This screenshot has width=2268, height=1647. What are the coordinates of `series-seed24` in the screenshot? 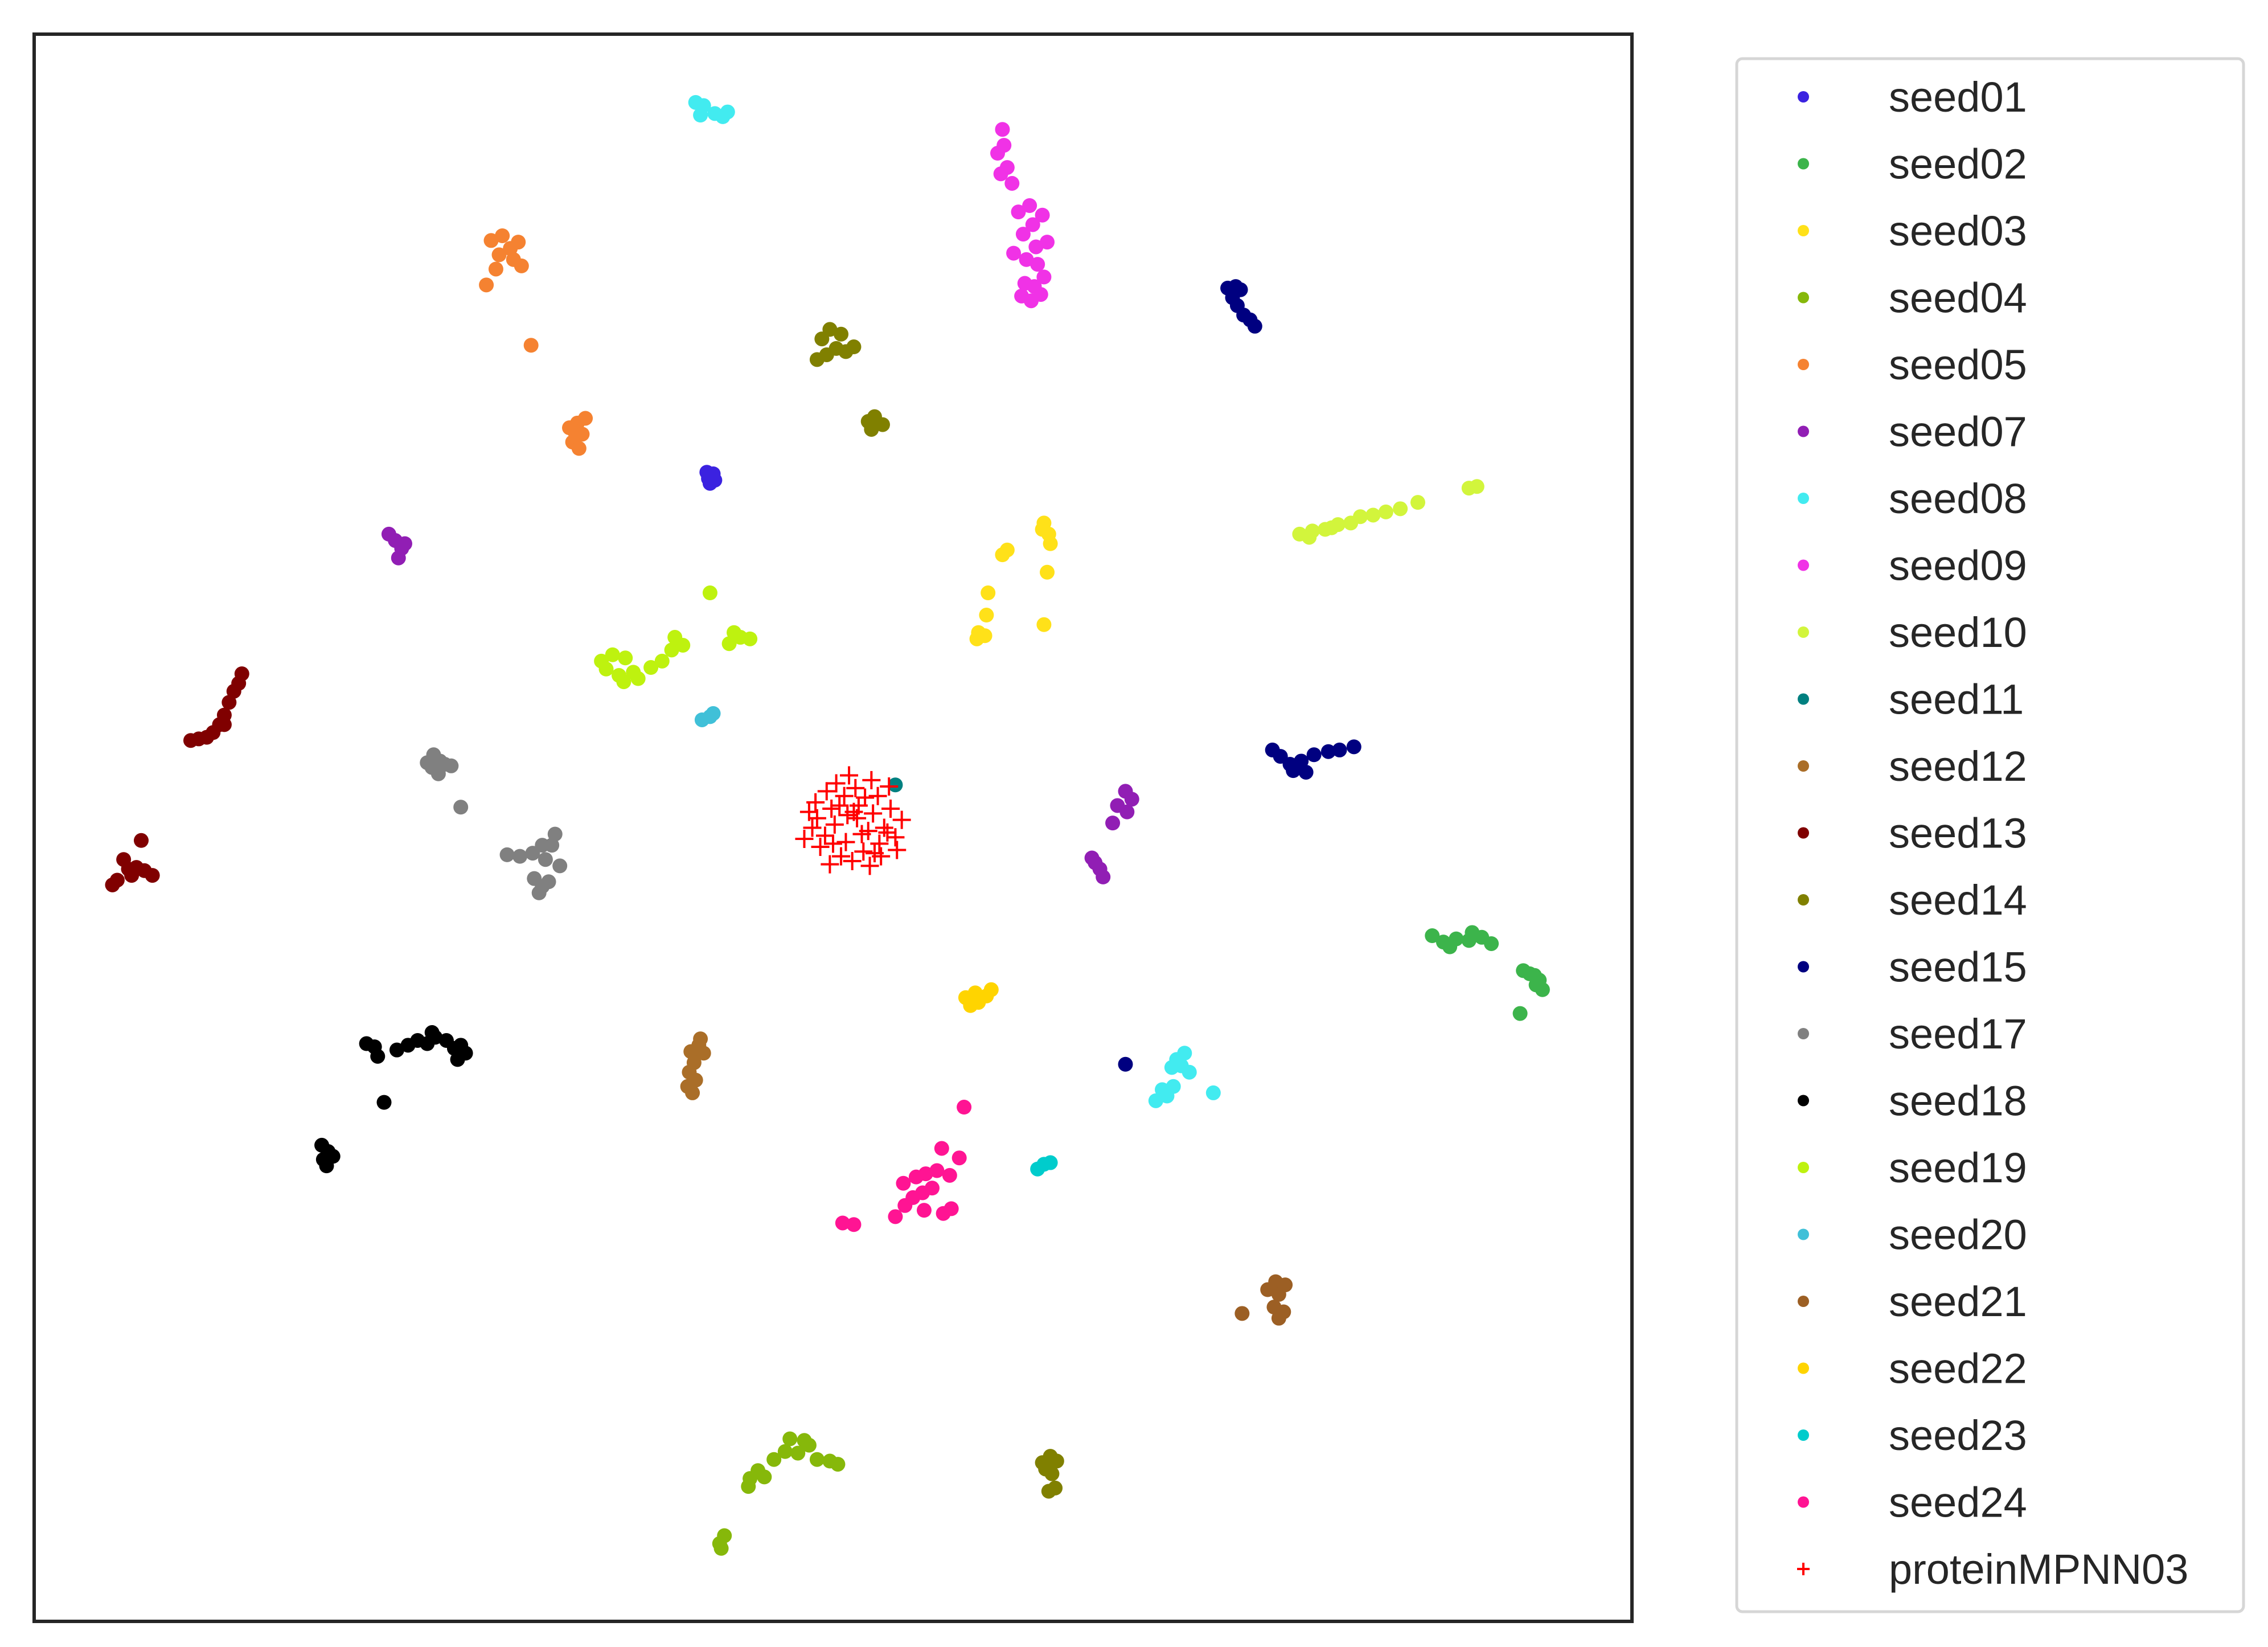 It's located at (903, 1166).